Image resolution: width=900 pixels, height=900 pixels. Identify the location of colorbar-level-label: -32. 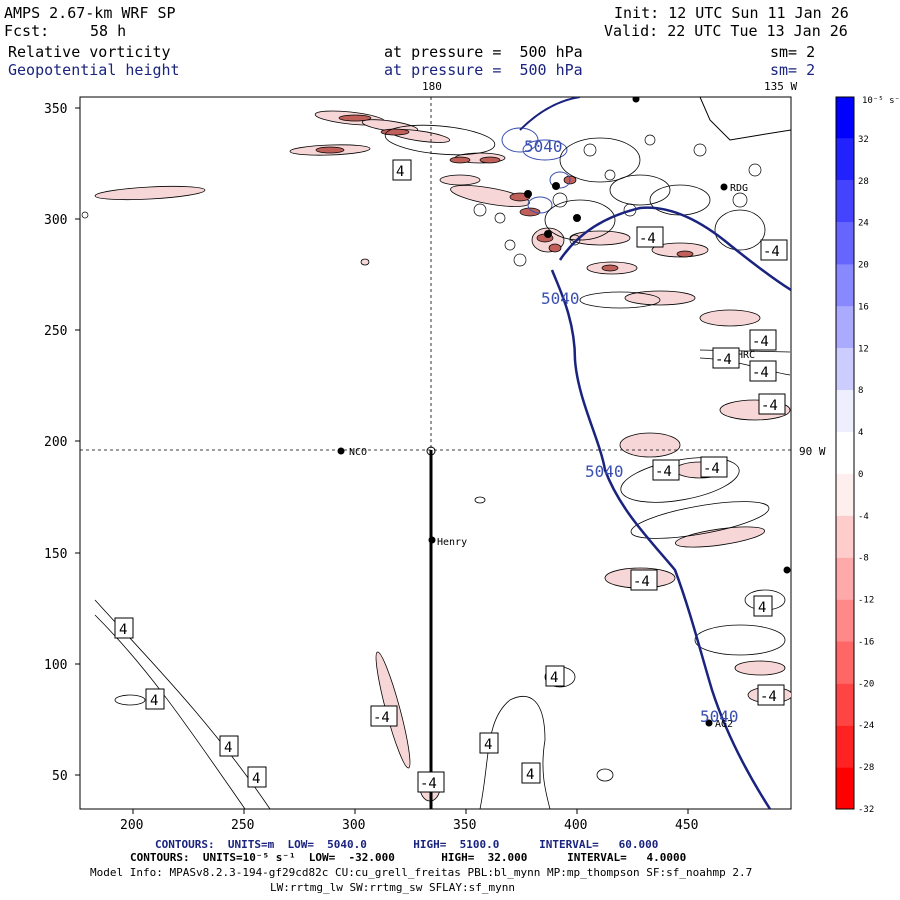
(866, 810).